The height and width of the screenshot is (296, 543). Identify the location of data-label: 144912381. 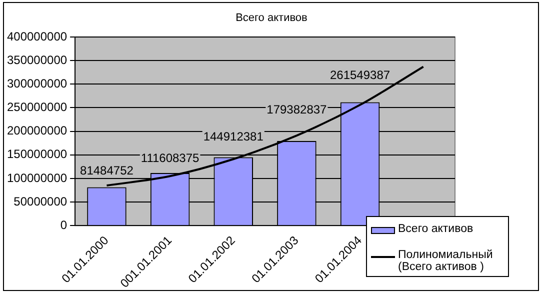
(233, 137).